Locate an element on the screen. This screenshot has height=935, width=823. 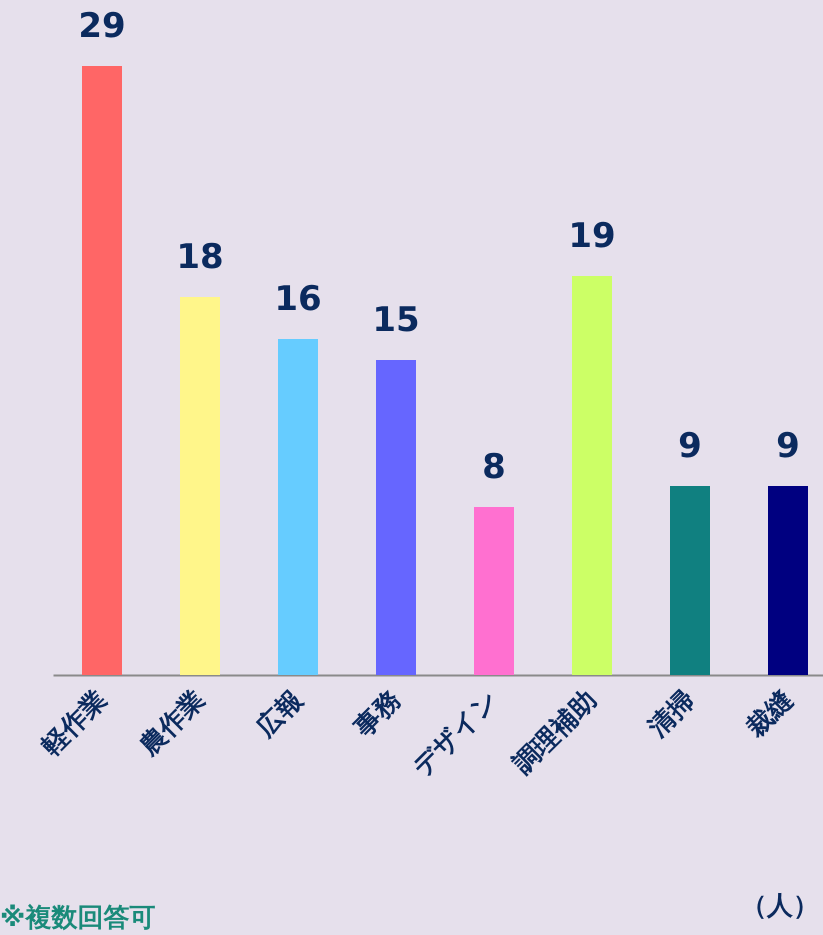
data-label: 18 is located at coordinates (200, 257).